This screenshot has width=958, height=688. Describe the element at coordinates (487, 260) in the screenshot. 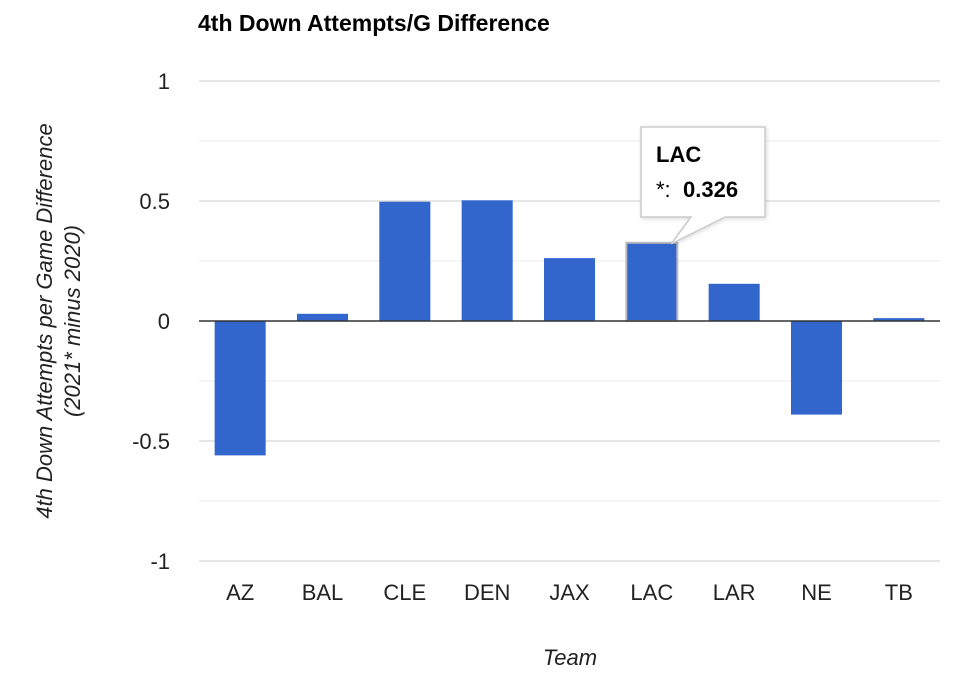

I see `bar-den` at that location.